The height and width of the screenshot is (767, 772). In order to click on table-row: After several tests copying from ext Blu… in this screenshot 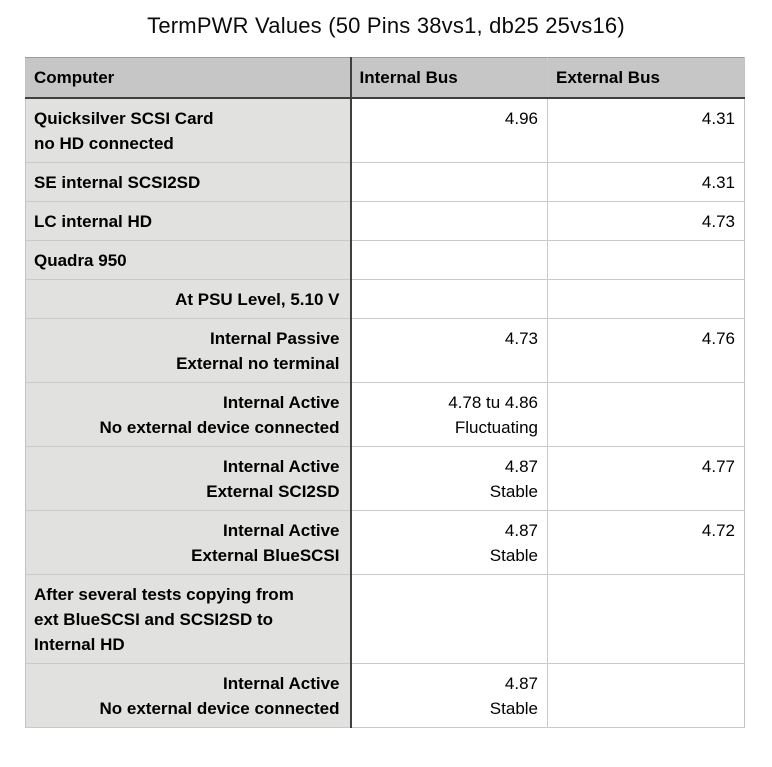, I will do `click(385, 619)`.